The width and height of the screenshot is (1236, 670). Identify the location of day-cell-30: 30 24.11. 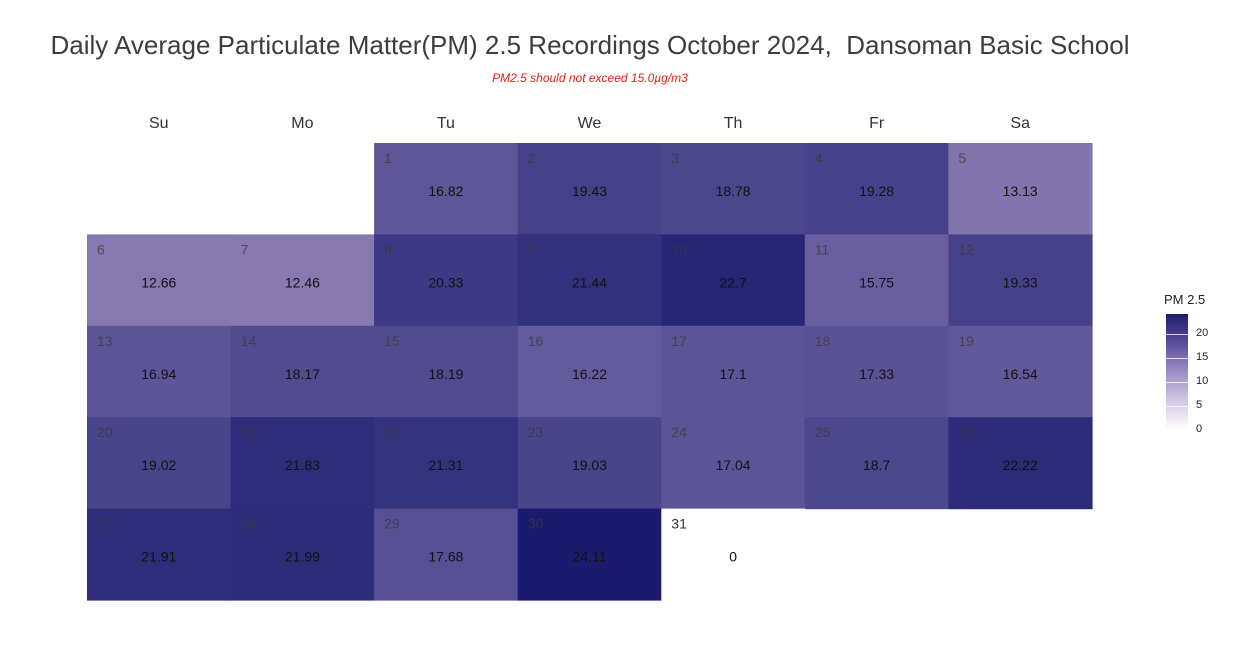
(589, 554).